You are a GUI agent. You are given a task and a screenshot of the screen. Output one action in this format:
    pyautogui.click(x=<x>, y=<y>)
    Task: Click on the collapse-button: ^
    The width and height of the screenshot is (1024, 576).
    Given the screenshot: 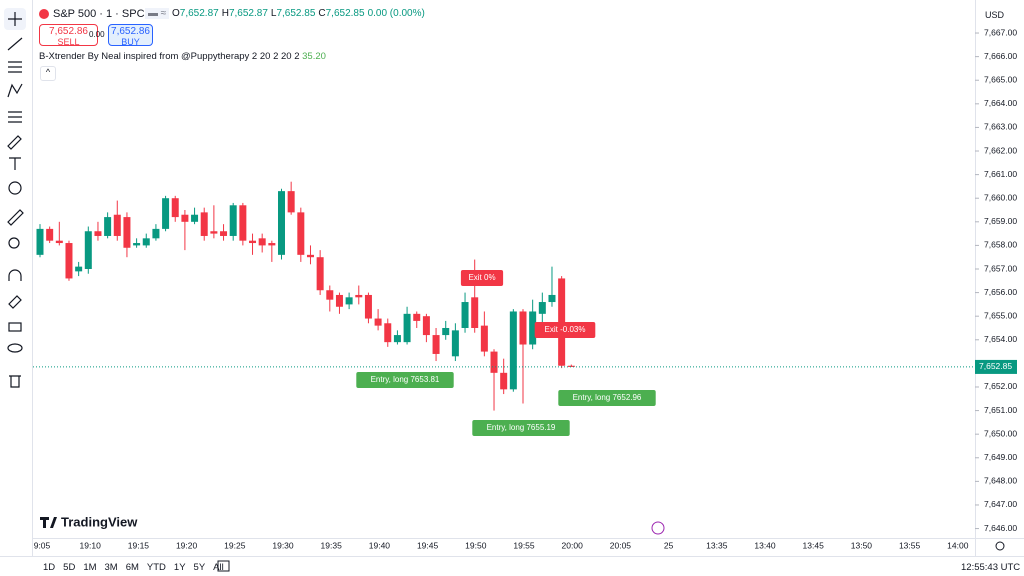 What is the action you would take?
    pyautogui.click(x=48, y=73)
    